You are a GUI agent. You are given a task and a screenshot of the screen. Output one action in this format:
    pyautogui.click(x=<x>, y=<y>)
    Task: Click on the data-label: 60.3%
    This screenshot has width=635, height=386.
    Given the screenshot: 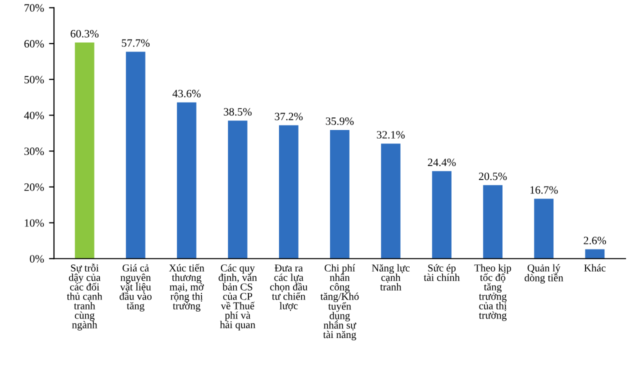 What is the action you would take?
    pyautogui.click(x=84, y=34)
    